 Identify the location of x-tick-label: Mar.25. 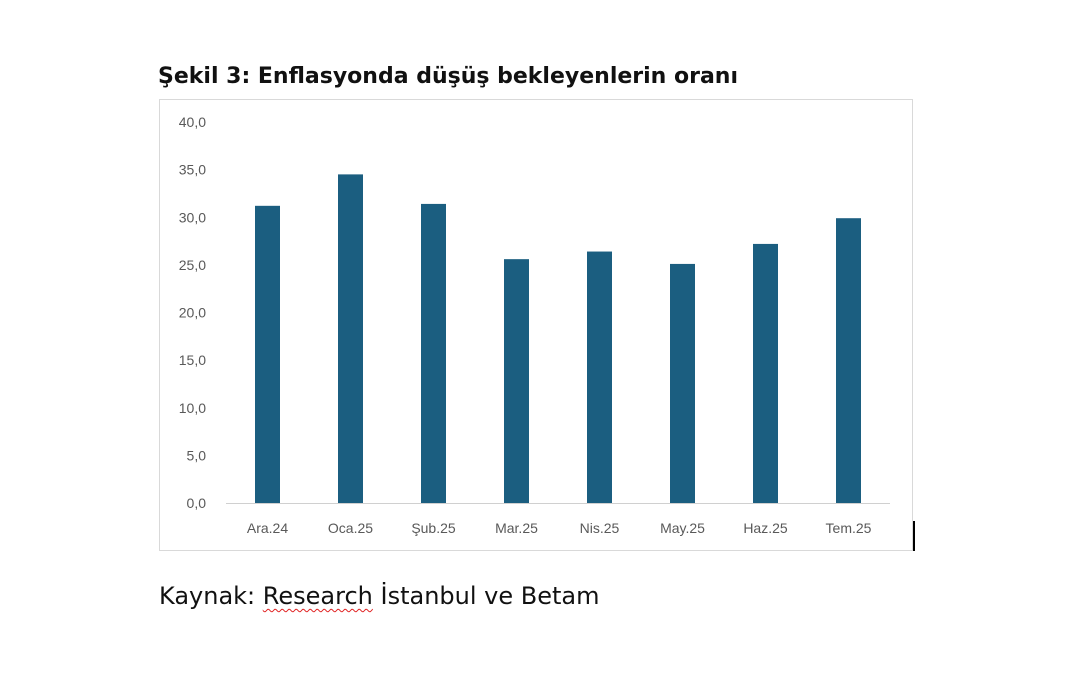
(516, 528).